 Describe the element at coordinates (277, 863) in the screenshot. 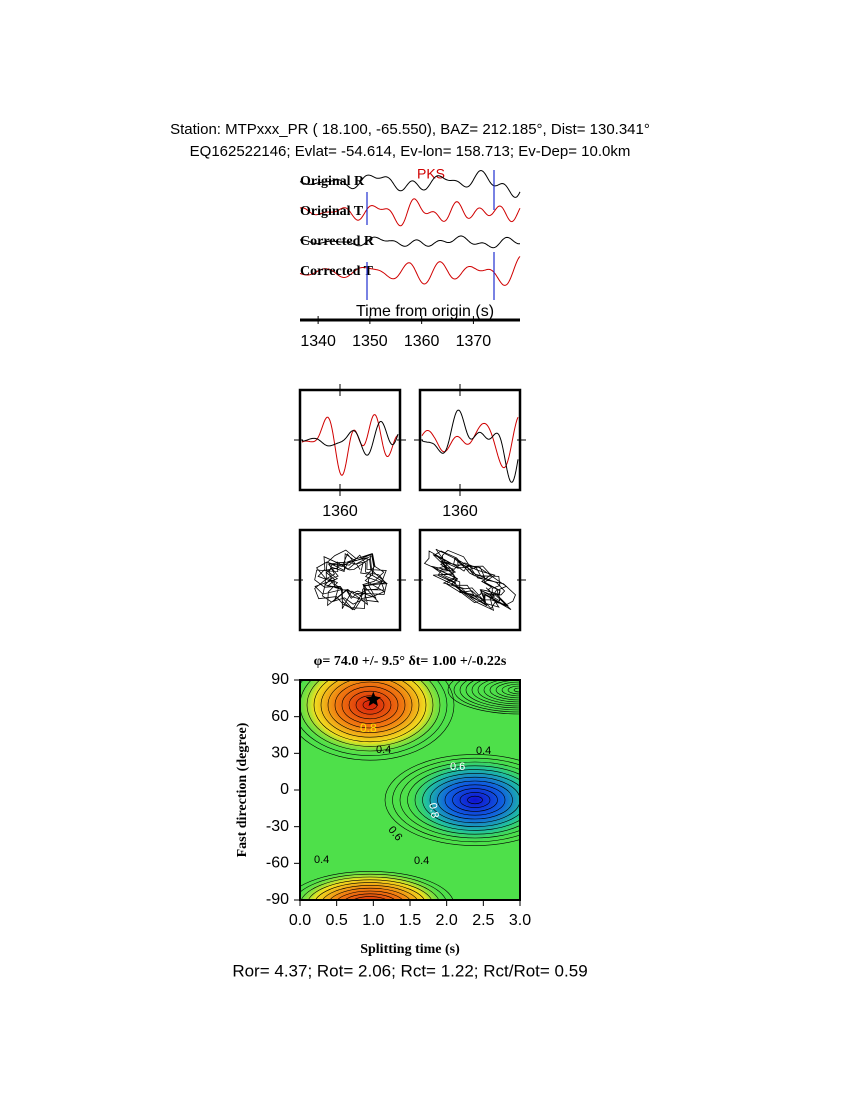

I see `y-tick-label: -60` at that location.